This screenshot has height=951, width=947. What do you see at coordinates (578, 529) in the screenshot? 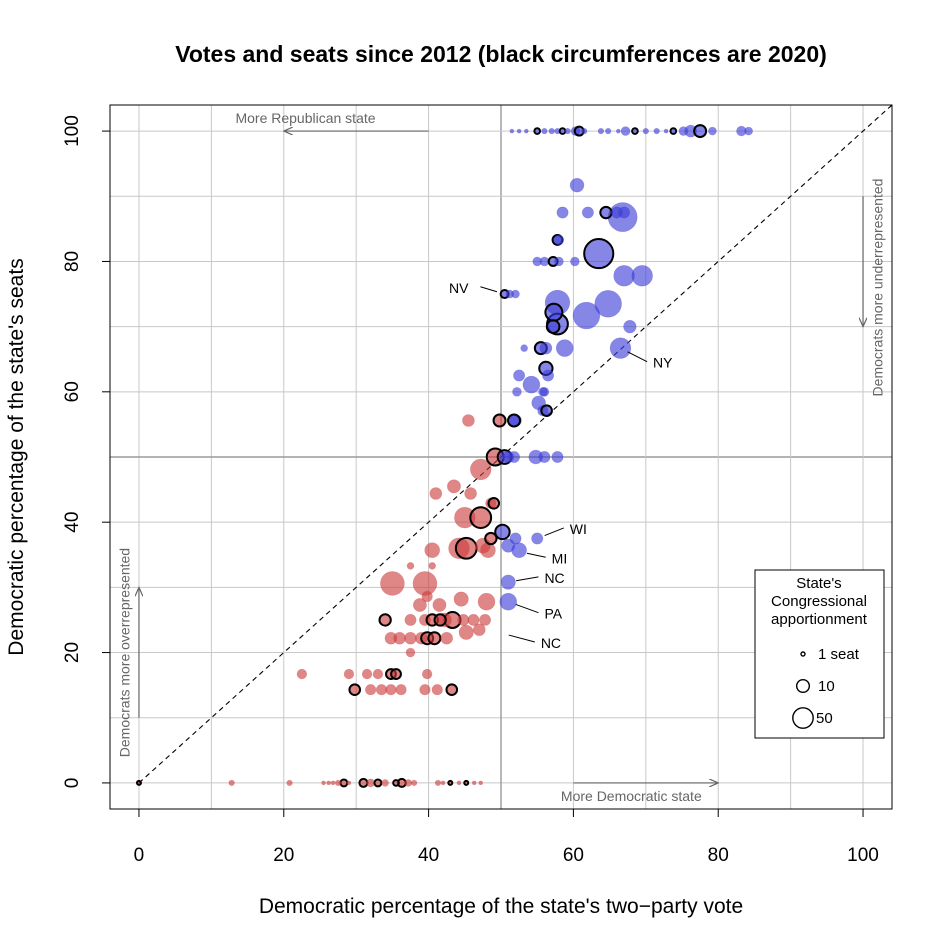
I see `state-label: WI` at bounding box center [578, 529].